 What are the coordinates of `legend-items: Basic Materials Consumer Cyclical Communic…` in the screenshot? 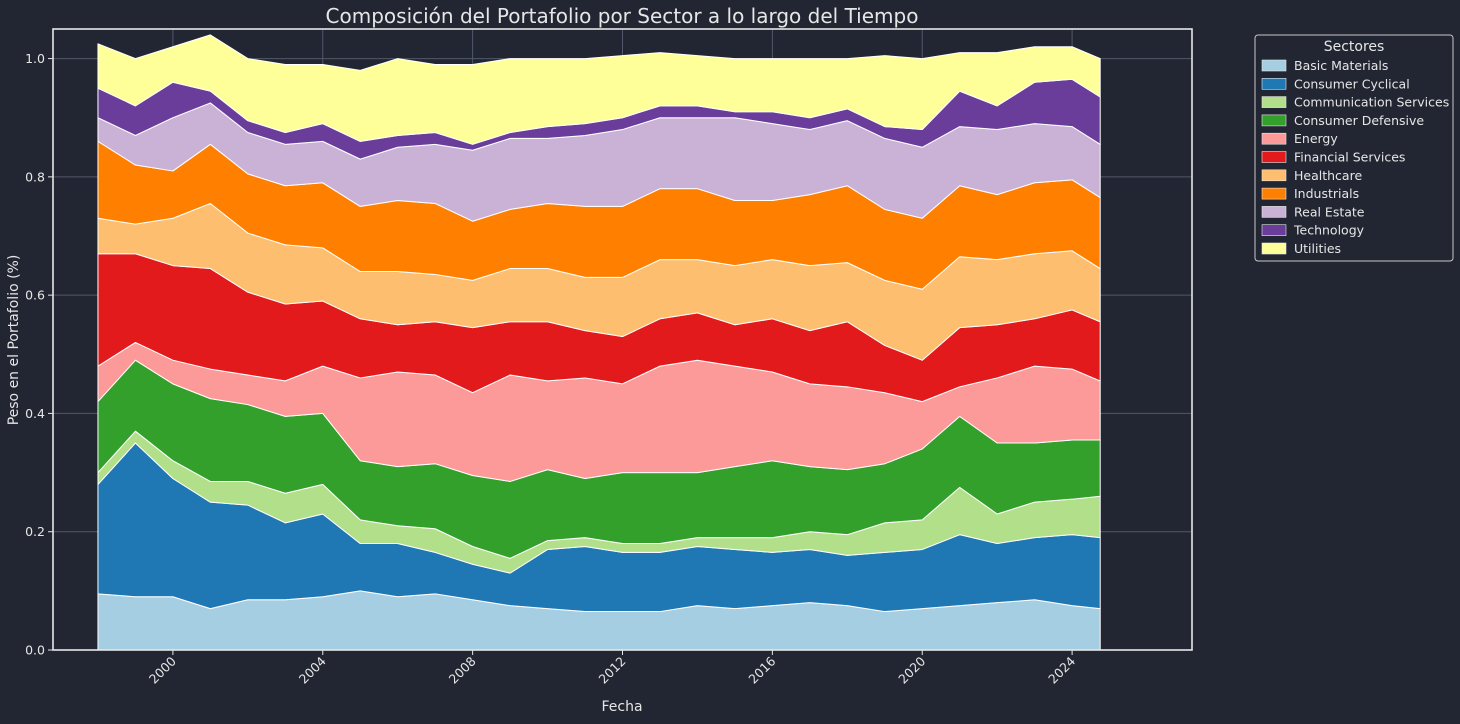 It's located at (1355, 157).